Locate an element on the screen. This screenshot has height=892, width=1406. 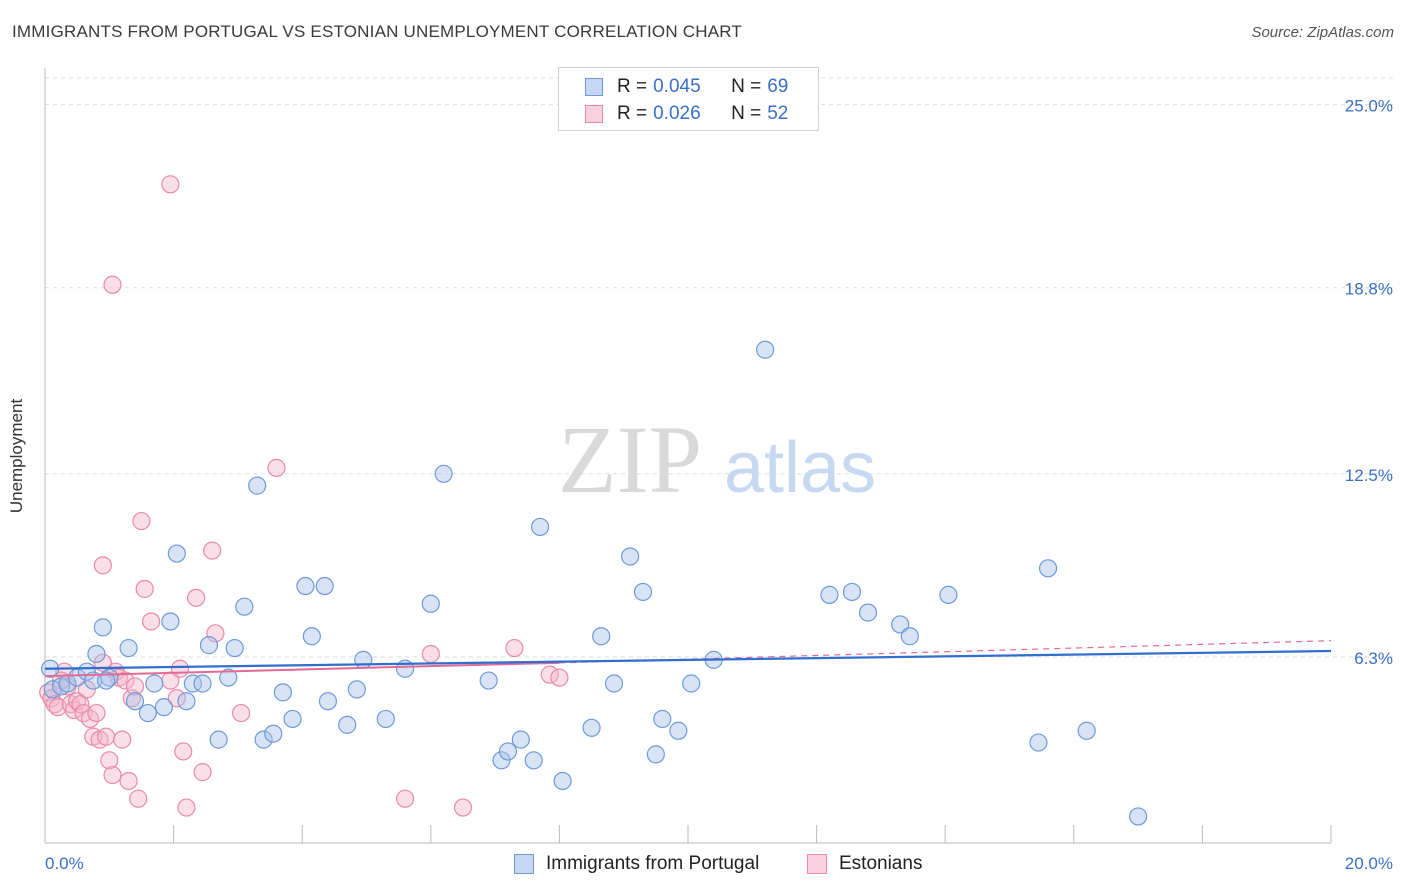
source-label: Source: ZipAtlas.com is located at coordinates (1322, 32).